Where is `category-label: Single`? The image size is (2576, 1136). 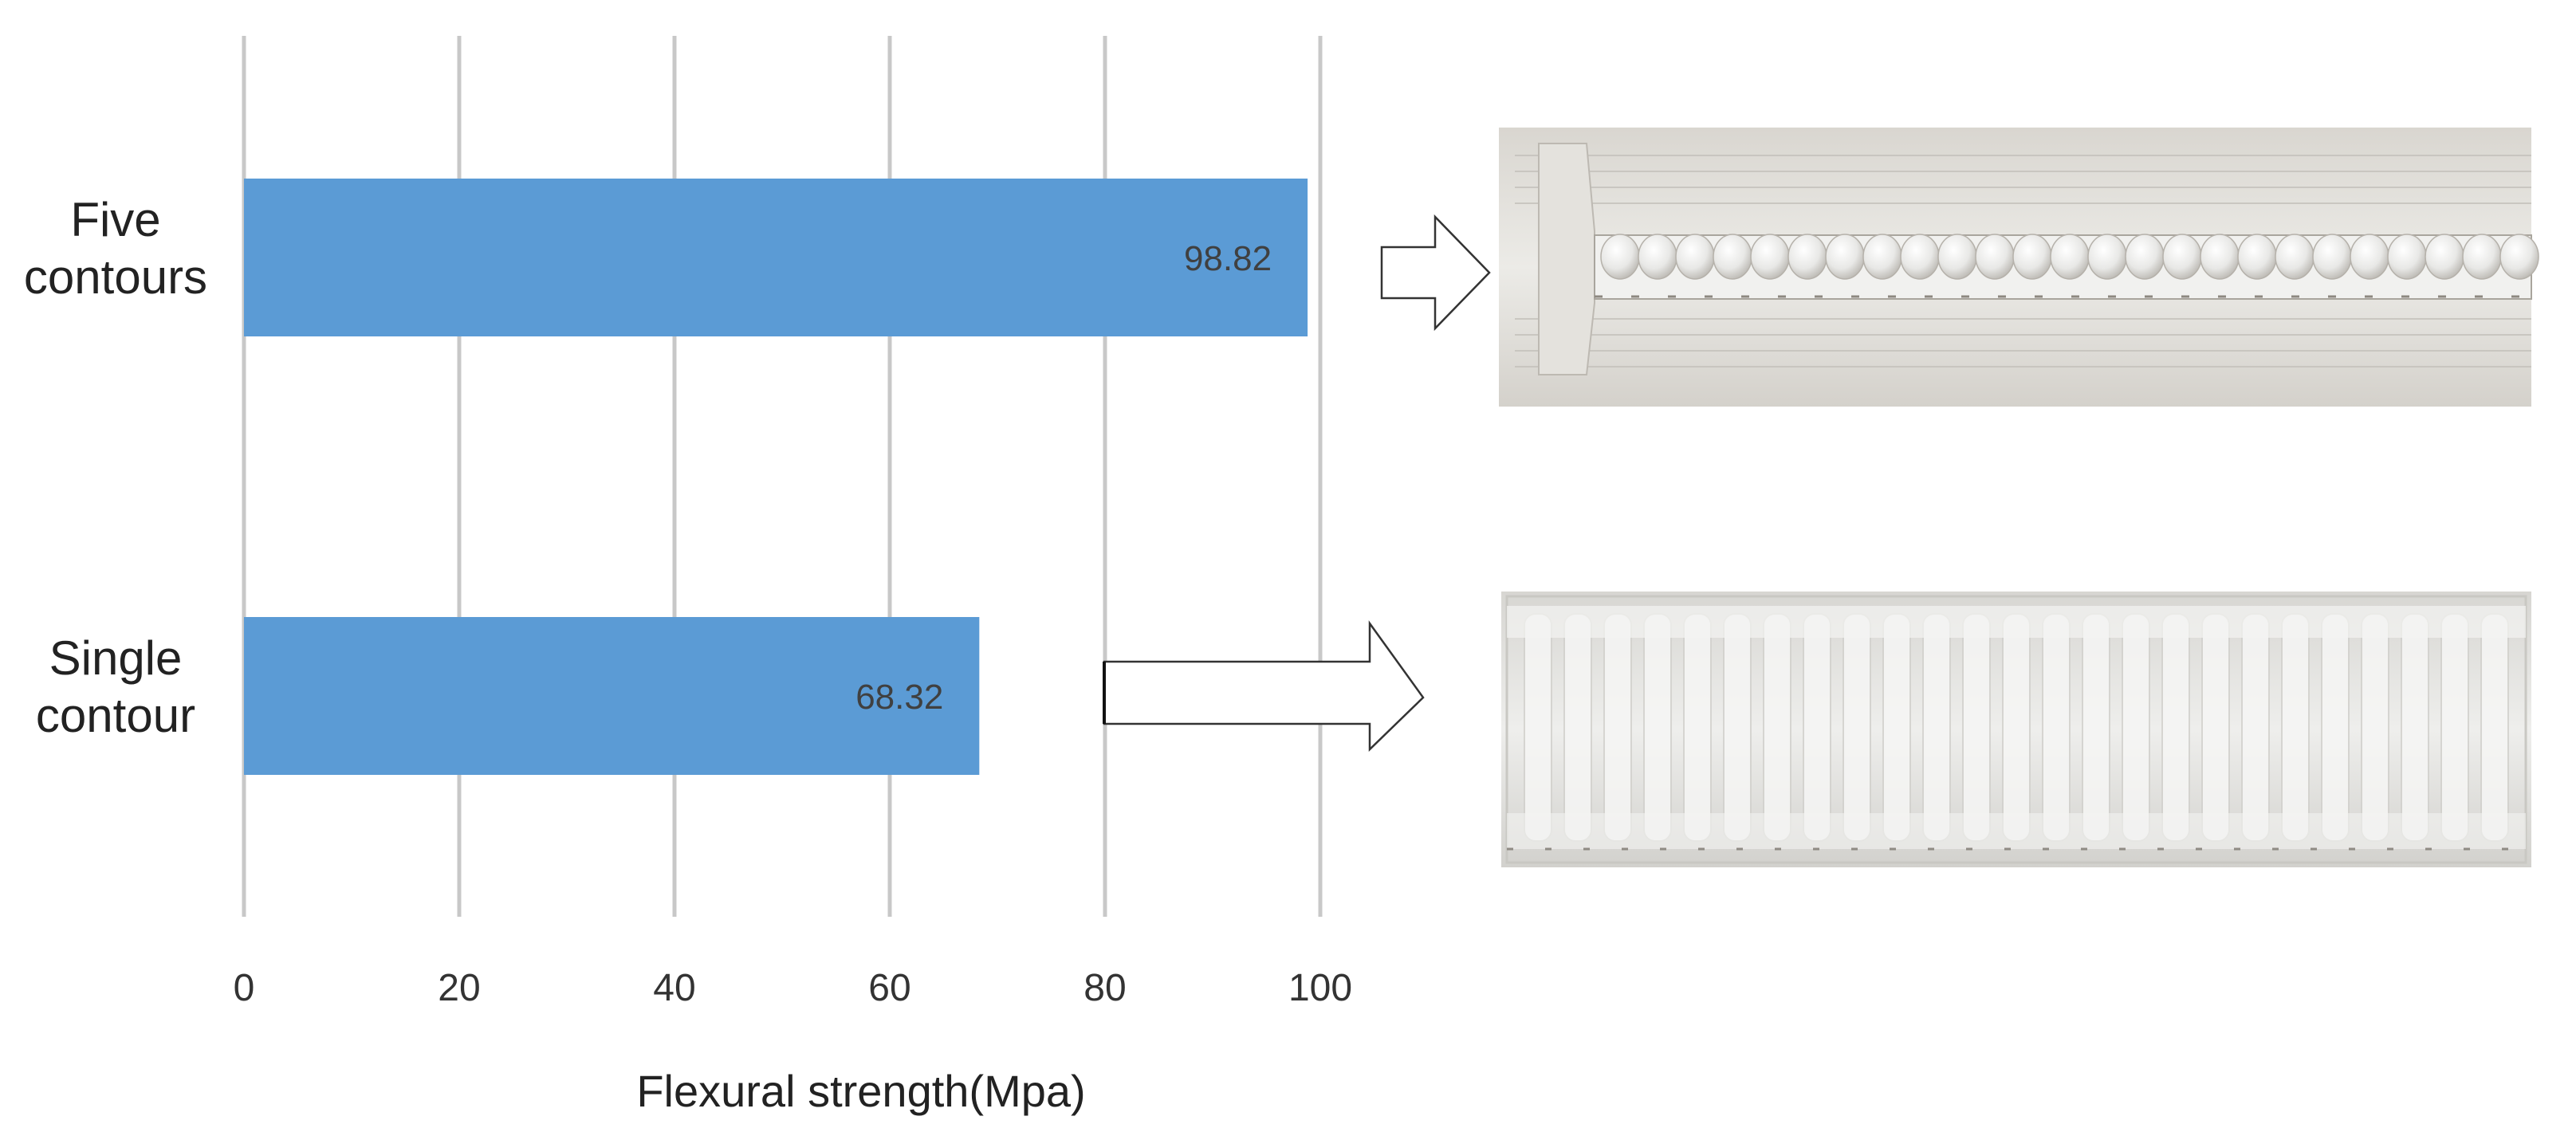
category-label: Single is located at coordinates (116, 658).